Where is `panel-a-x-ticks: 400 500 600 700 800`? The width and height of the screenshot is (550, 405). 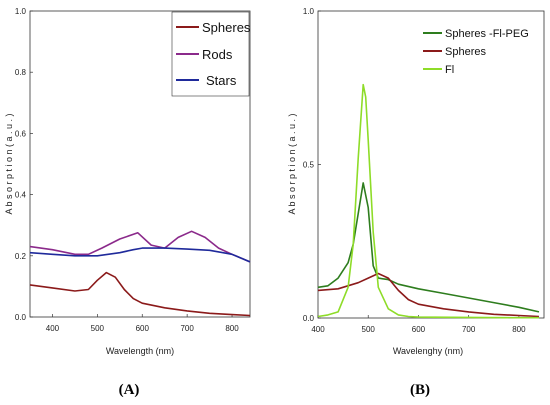 panel-a-x-ticks: 400 500 600 700 800 is located at coordinates (142, 323).